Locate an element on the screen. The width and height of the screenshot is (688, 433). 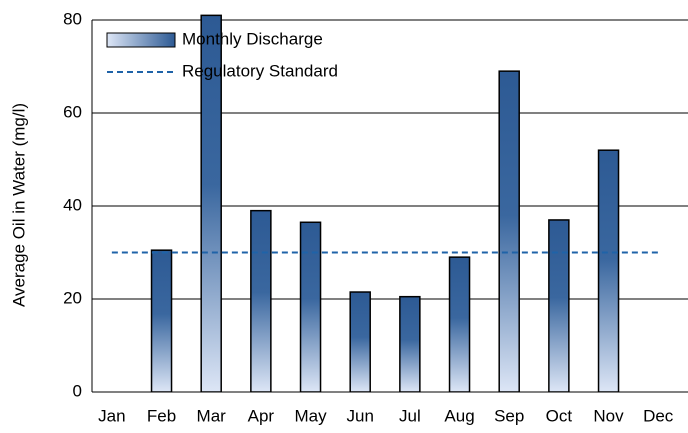
x-tick-label: Sep is located at coordinates (509, 415).